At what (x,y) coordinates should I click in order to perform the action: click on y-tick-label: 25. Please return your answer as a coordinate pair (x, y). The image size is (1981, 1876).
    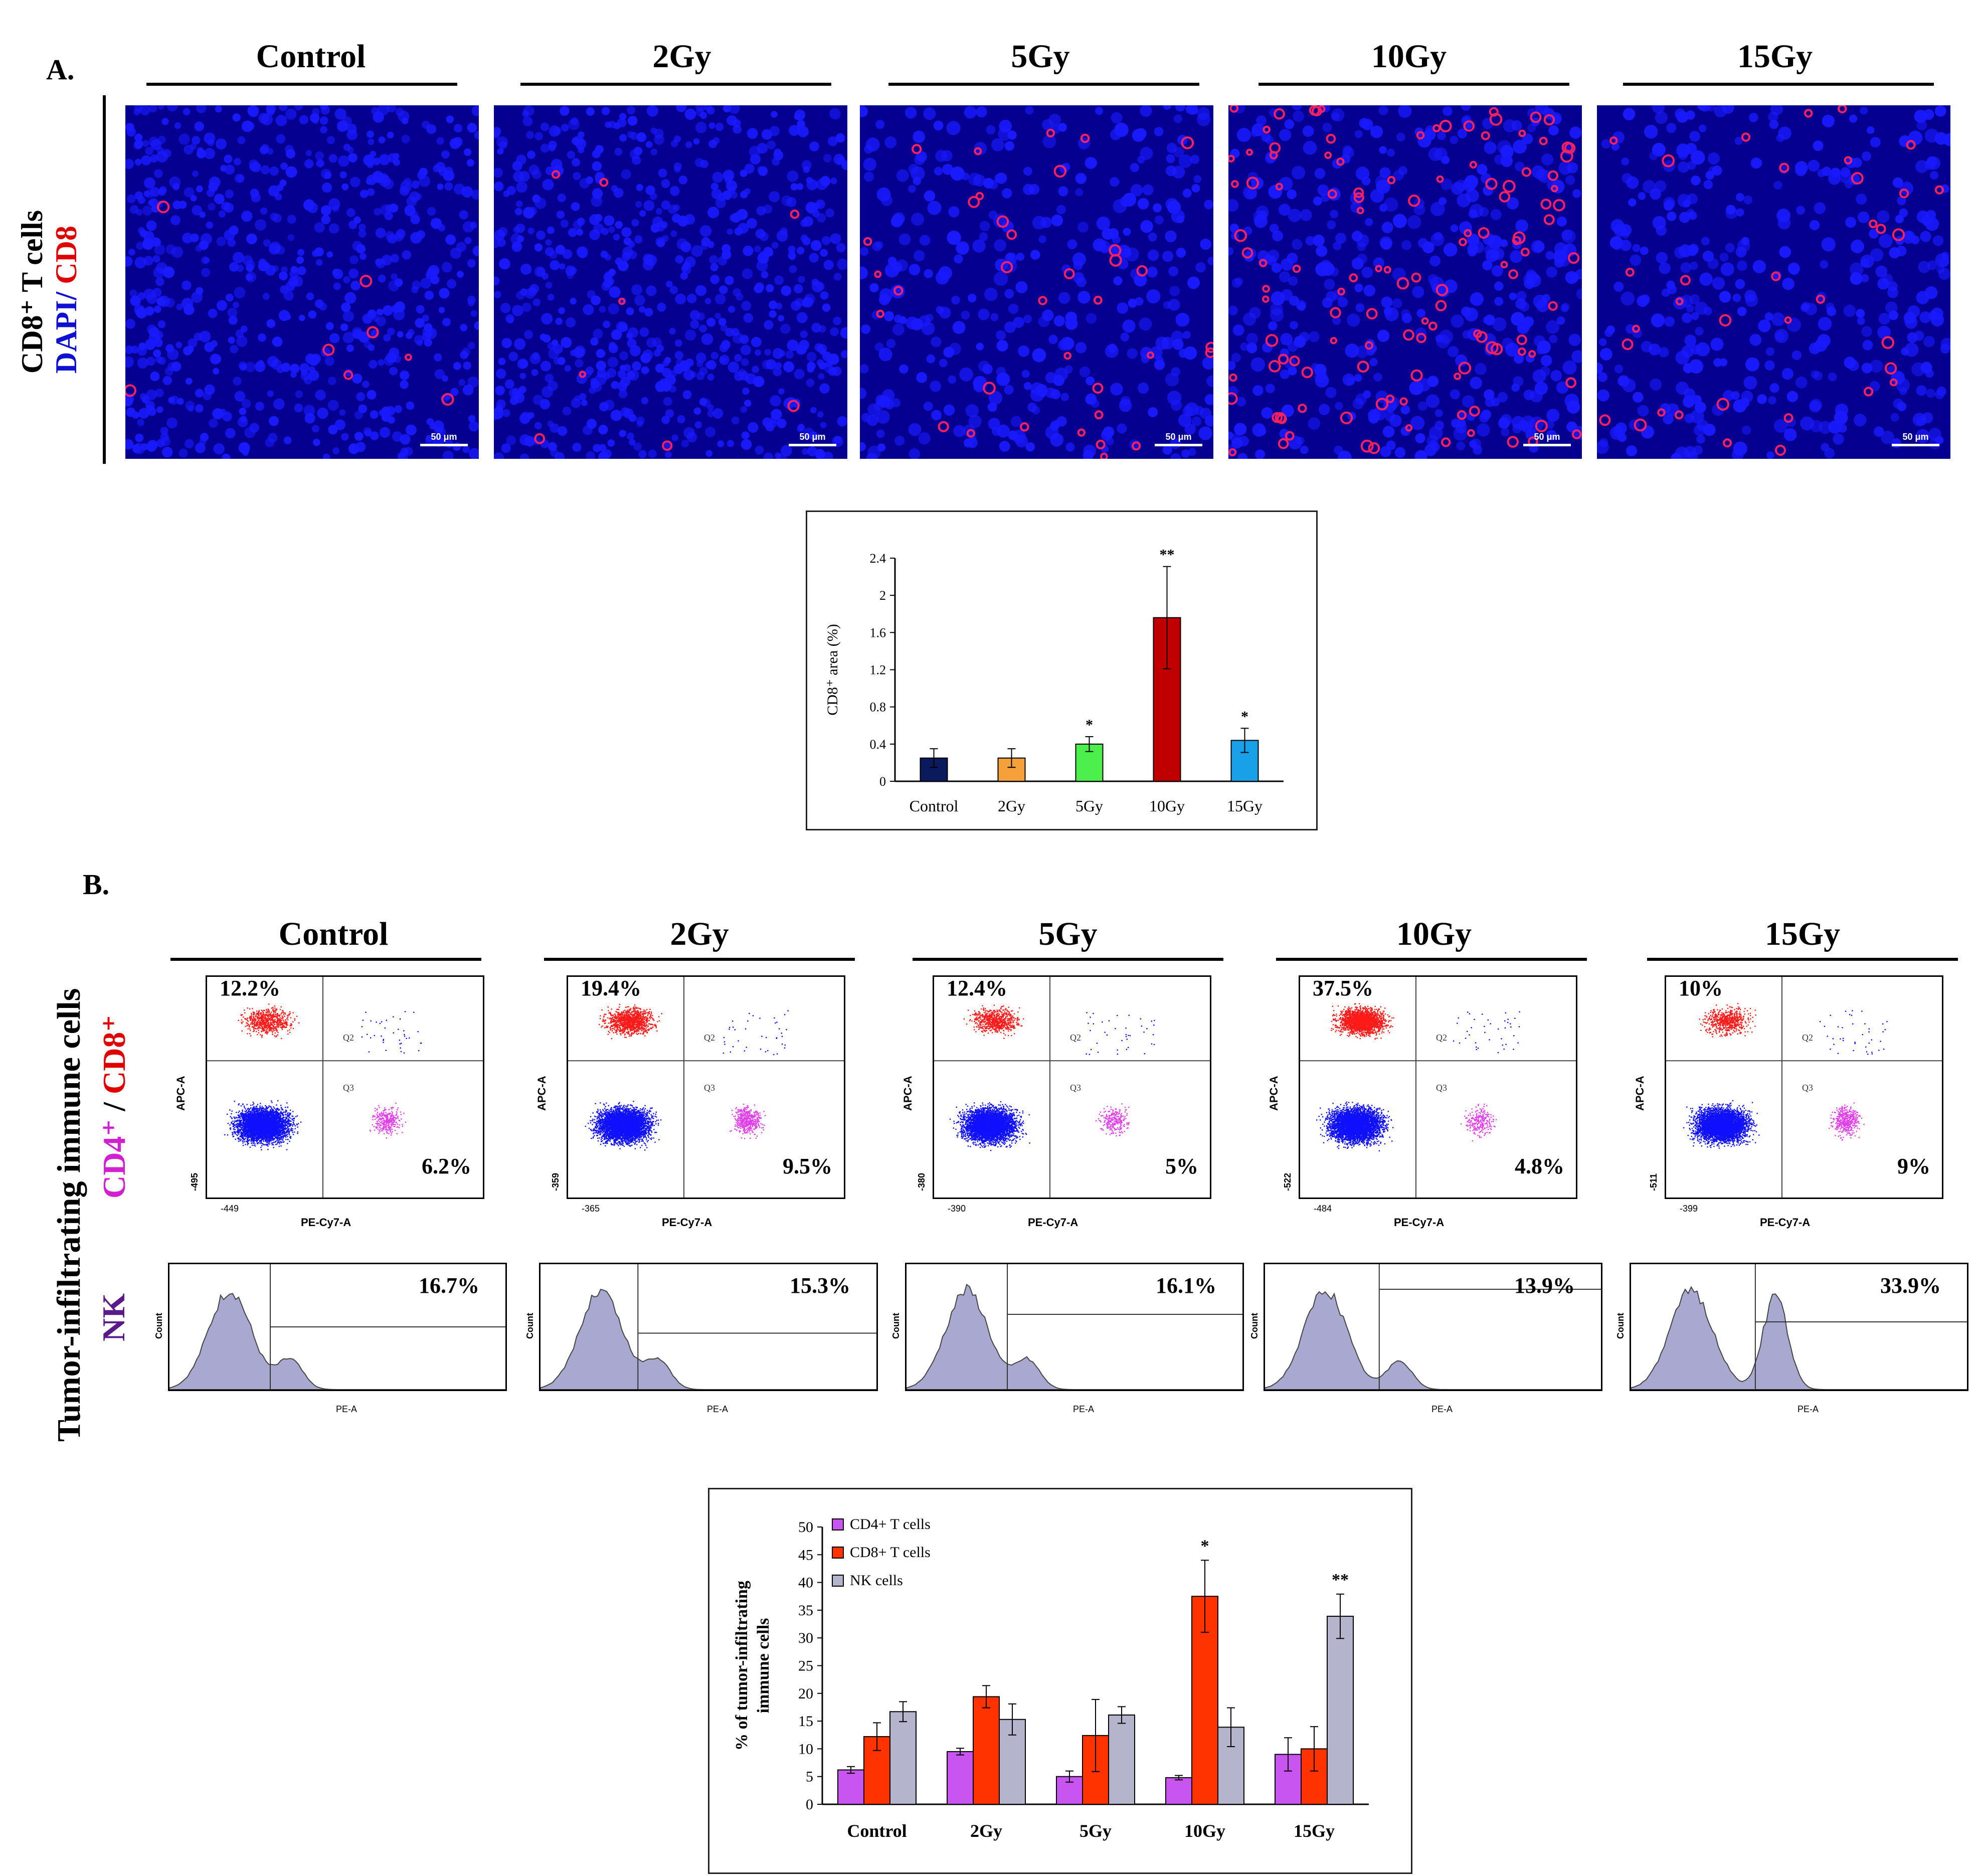
    Looking at the image, I should click on (805, 1666).